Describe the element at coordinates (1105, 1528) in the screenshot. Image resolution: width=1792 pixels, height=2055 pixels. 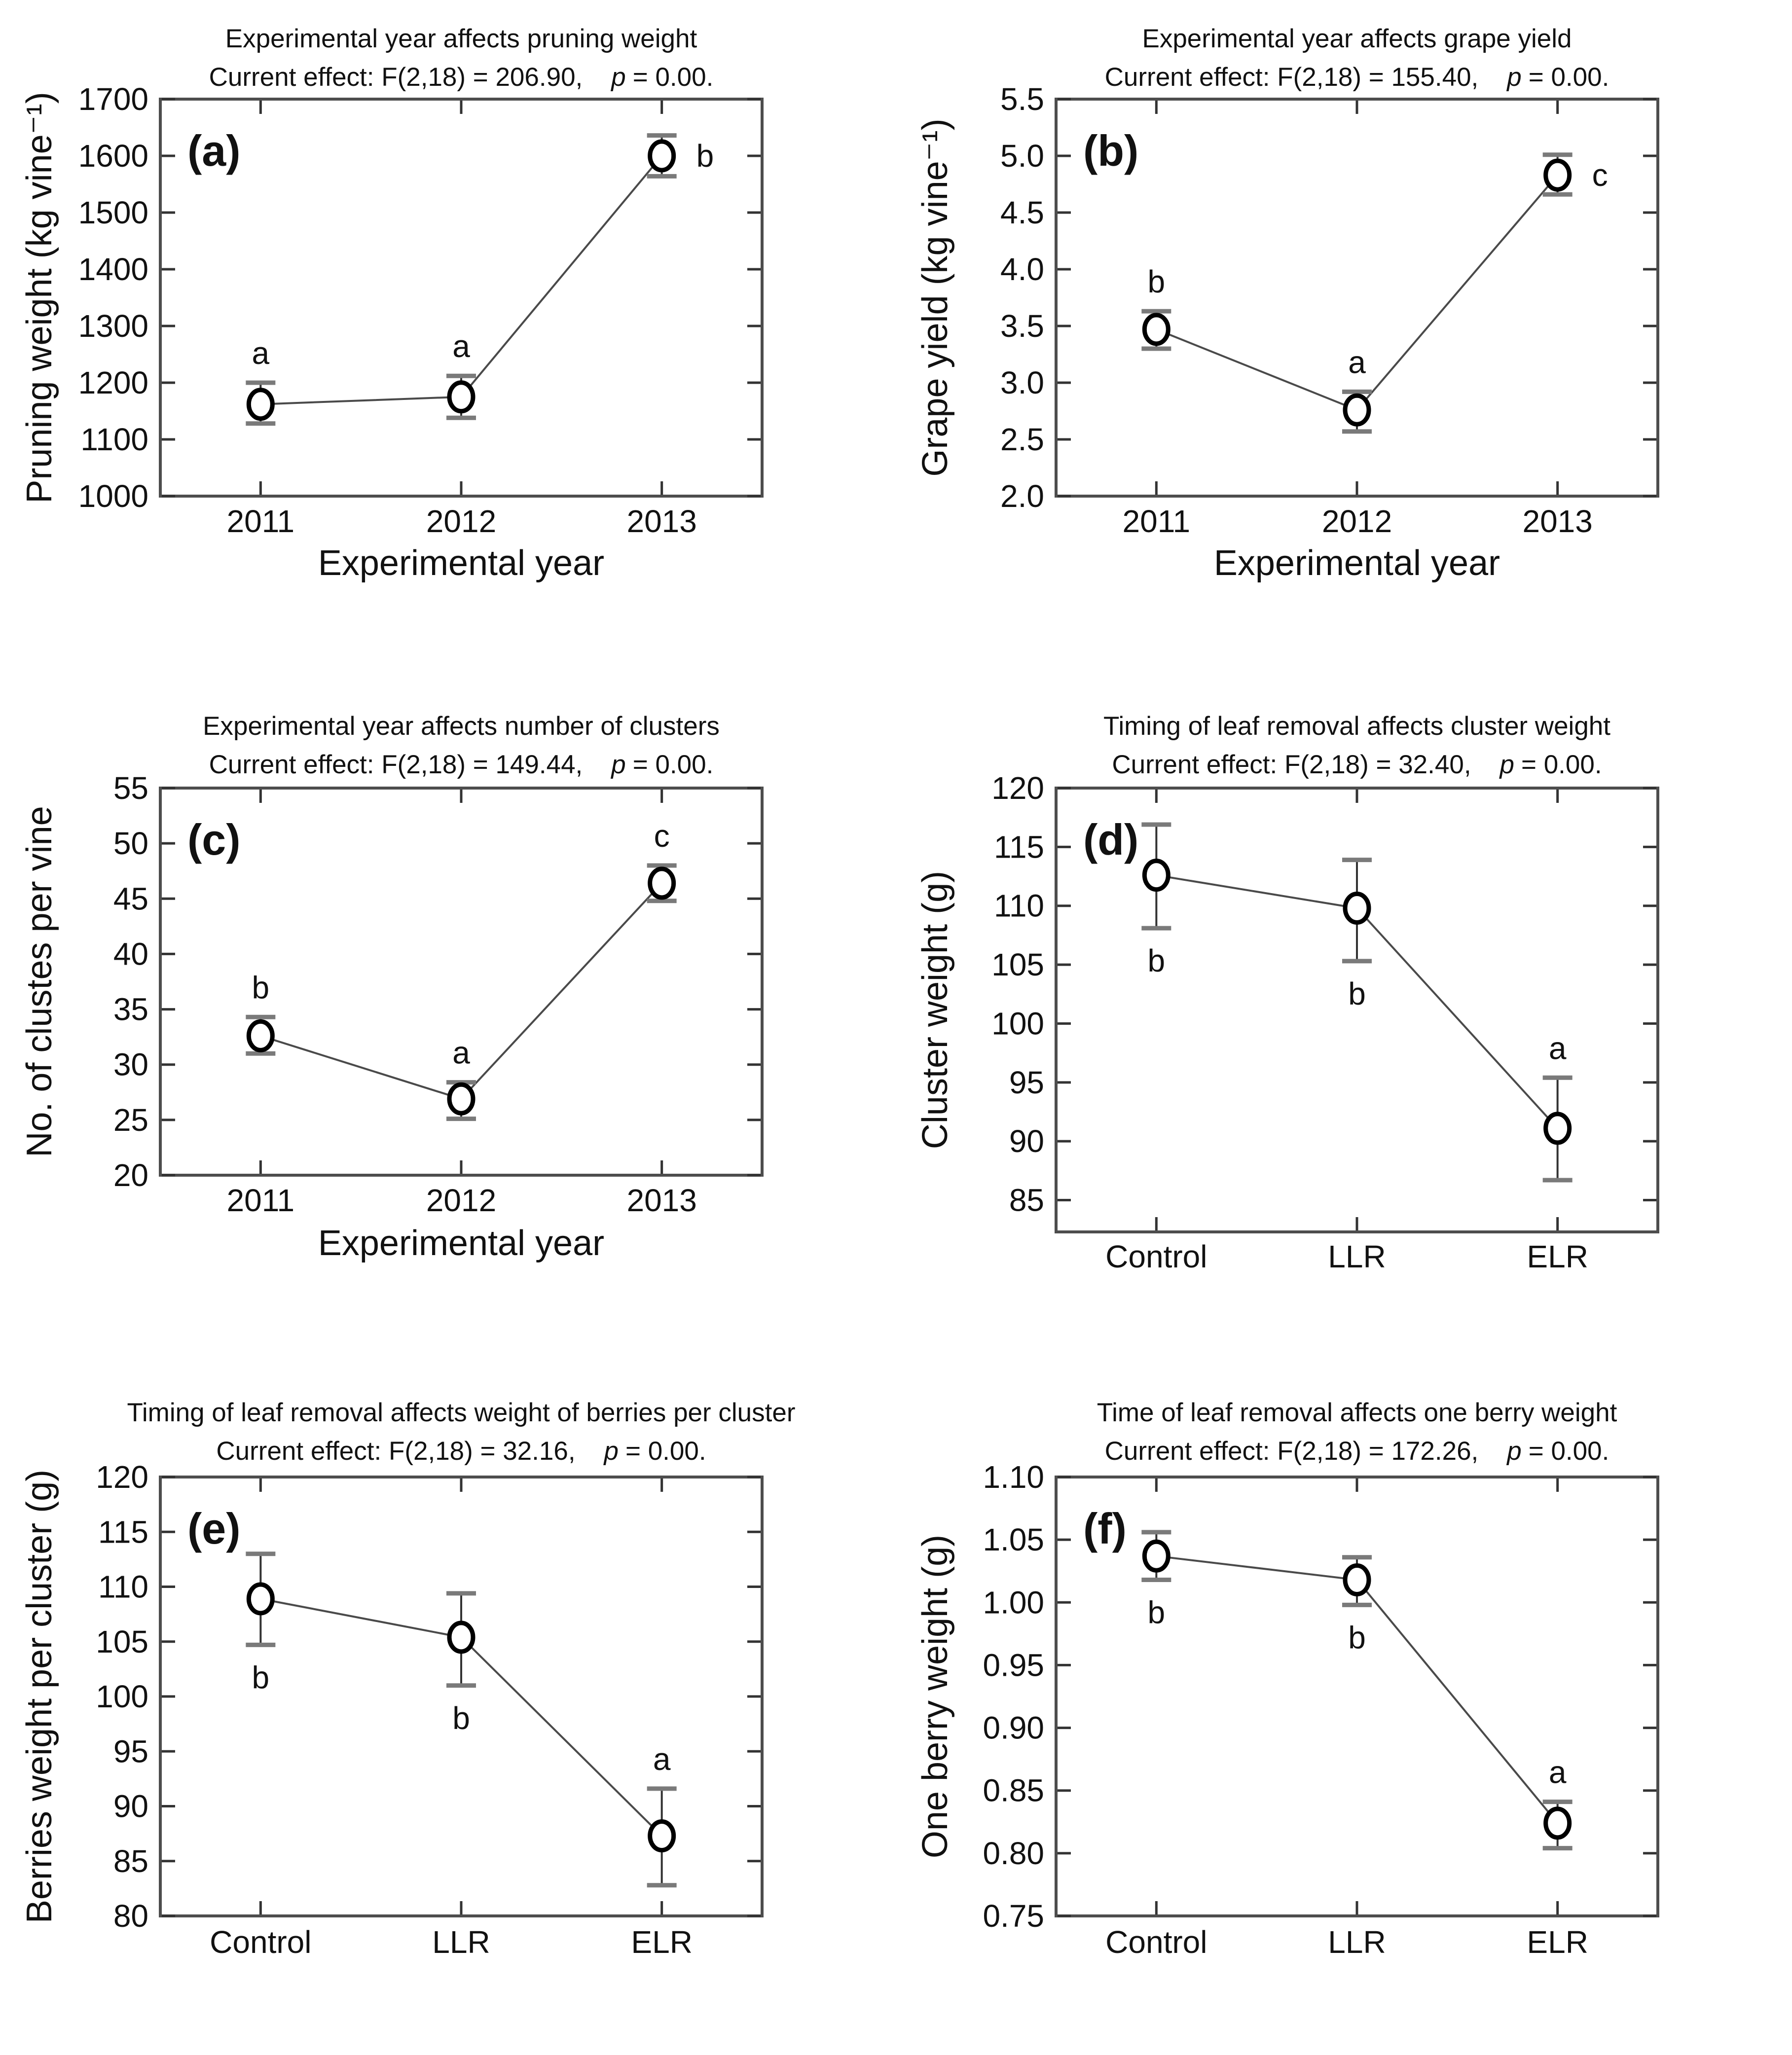
I see `panel-letter: (f)` at that location.